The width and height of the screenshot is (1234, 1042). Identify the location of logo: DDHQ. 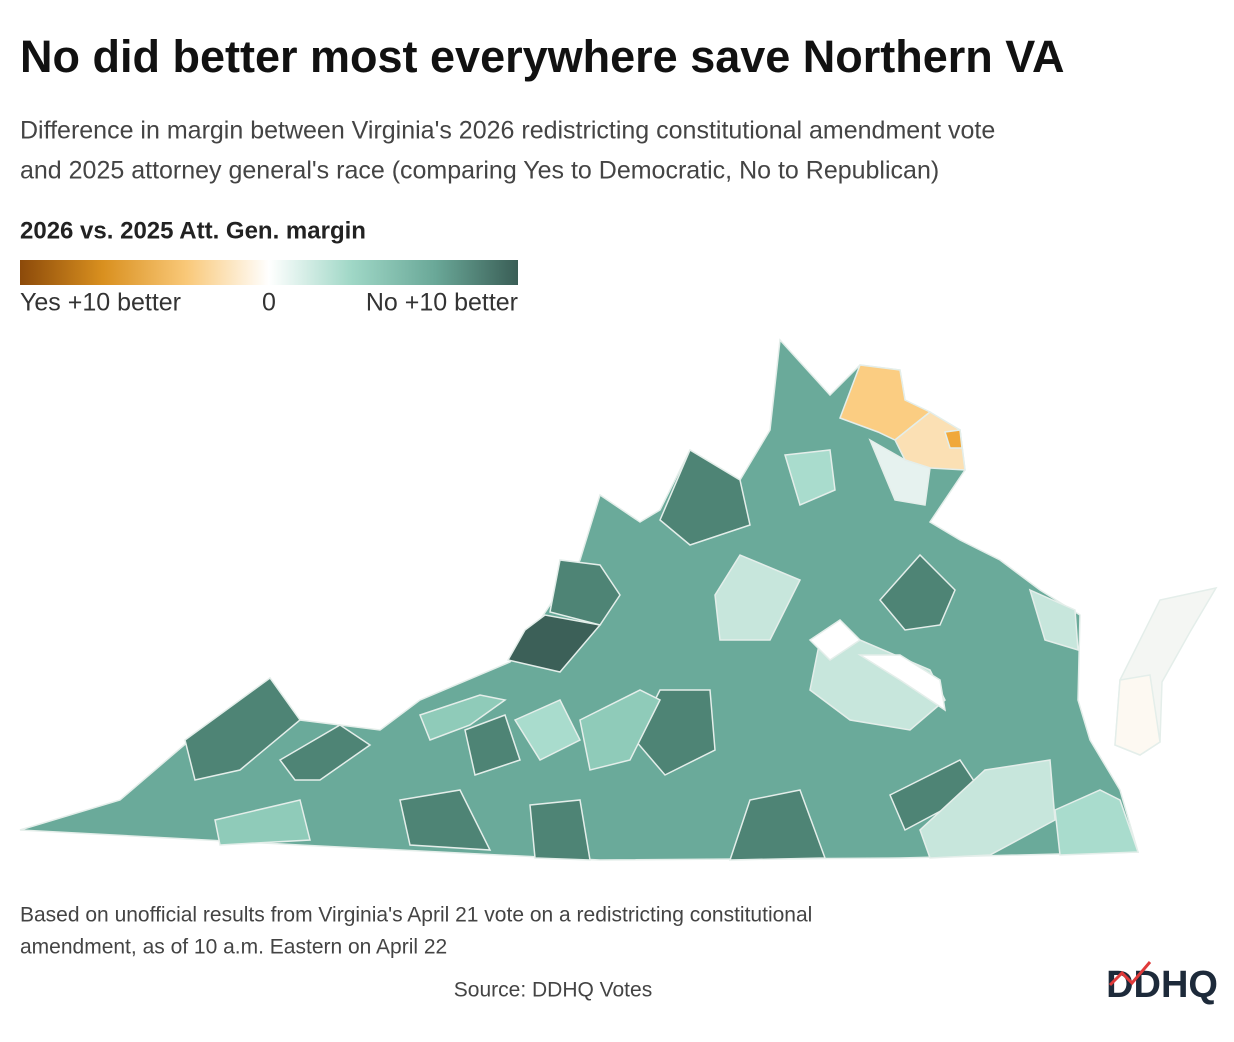
(1162, 985).